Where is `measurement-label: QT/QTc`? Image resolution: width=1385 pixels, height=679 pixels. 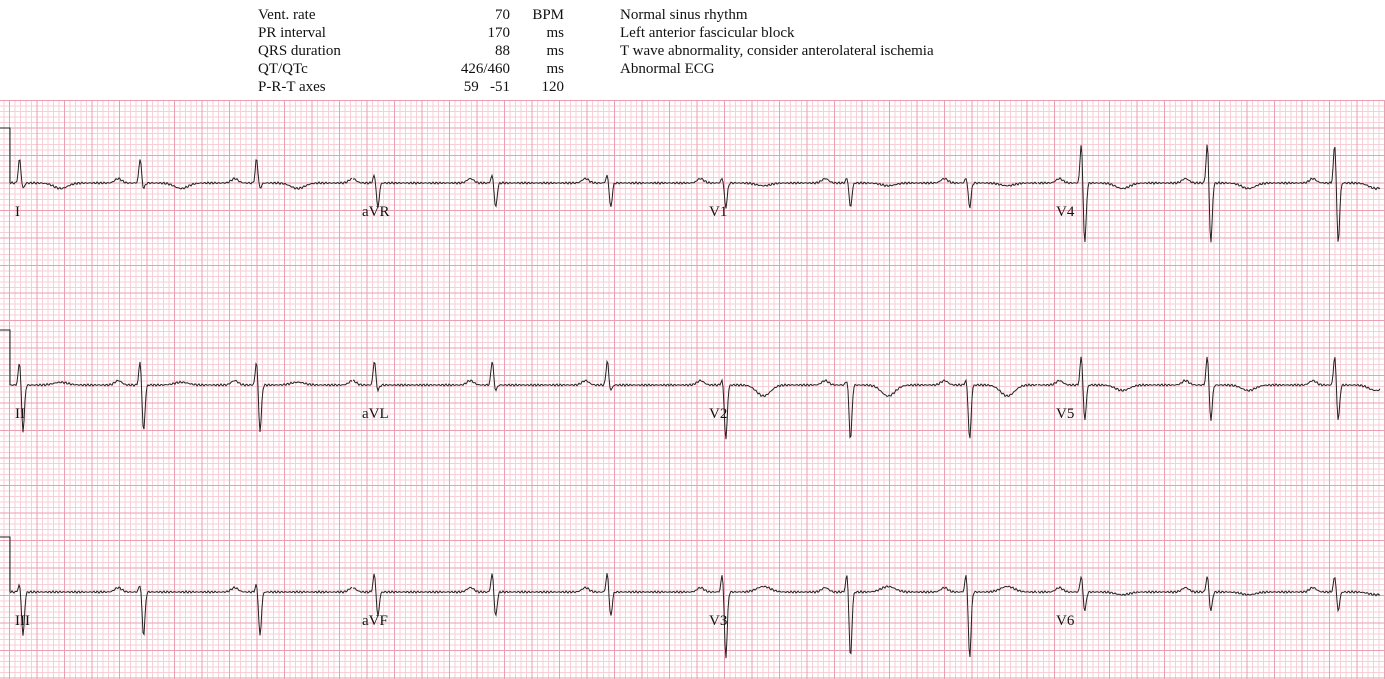 measurement-label: QT/QTc is located at coordinates (283, 69).